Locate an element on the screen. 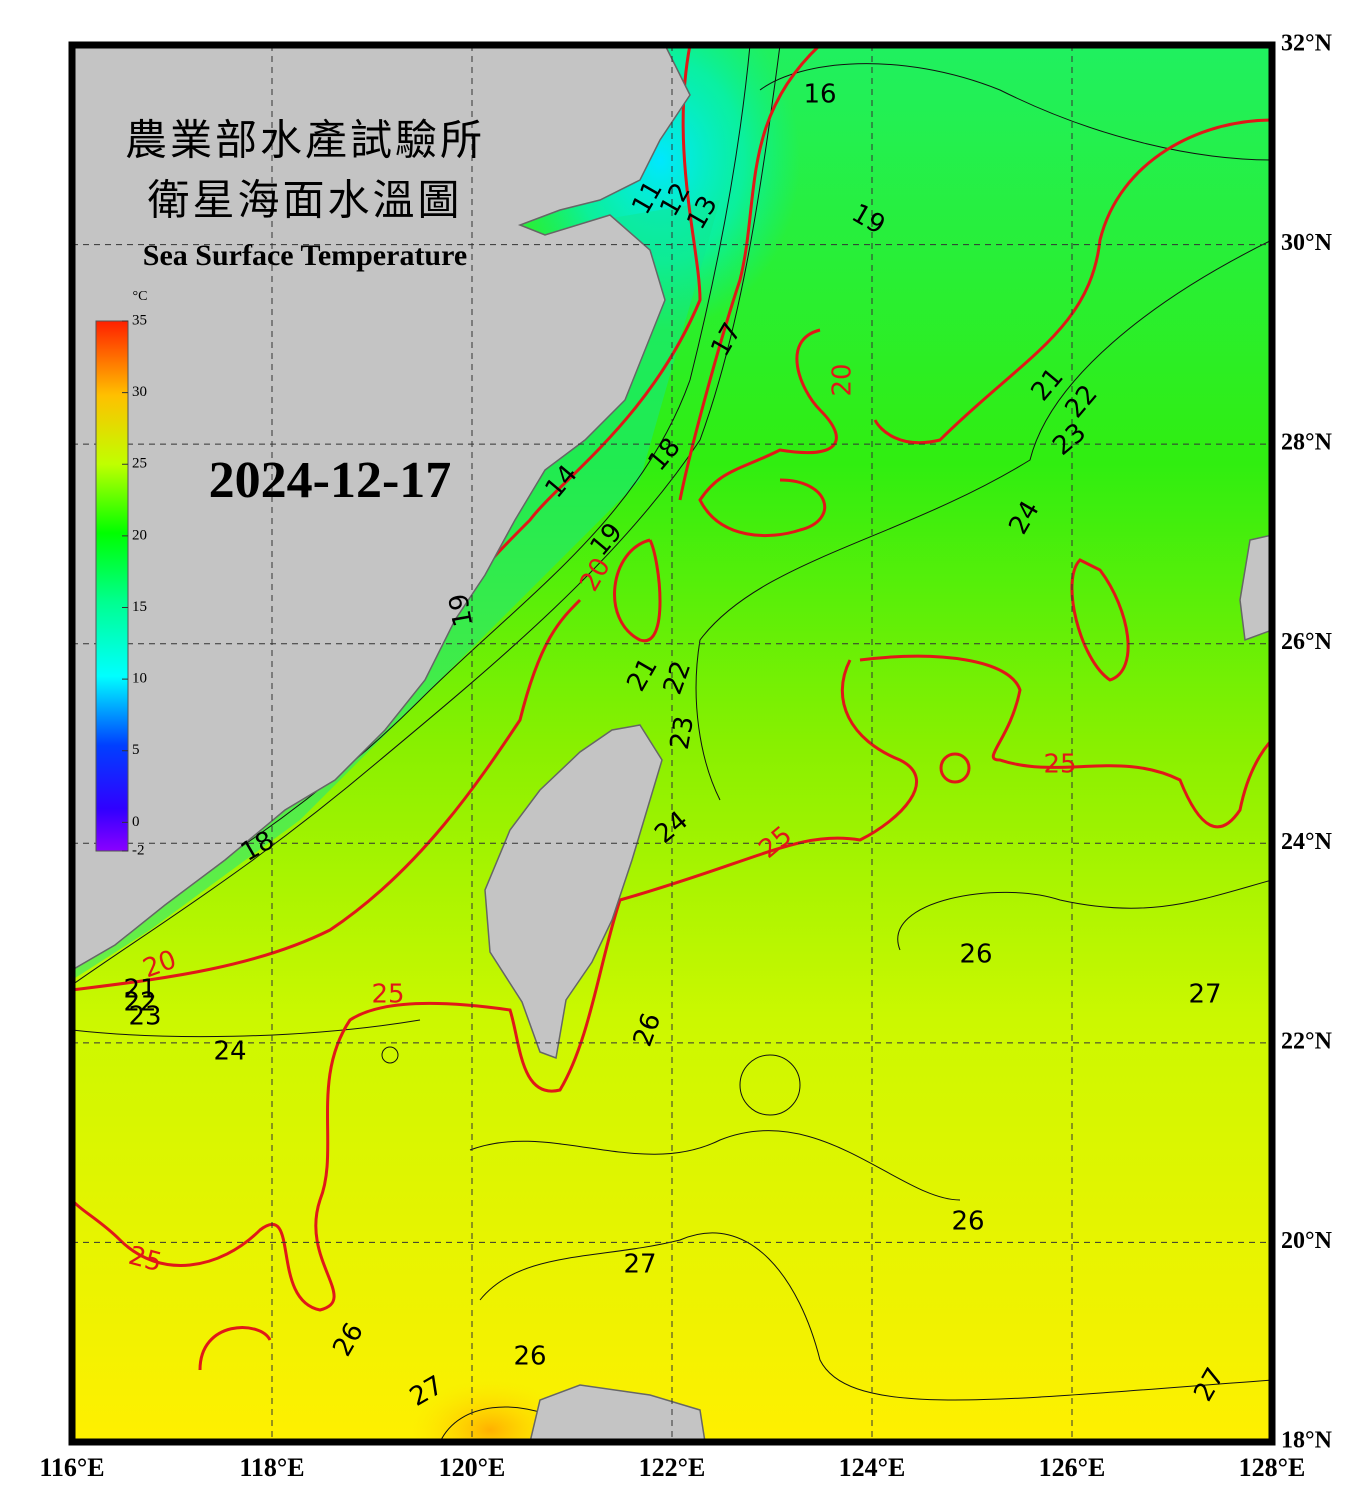 The width and height of the screenshot is (1350, 1500). contour-label: 24 is located at coordinates (229, 1052).